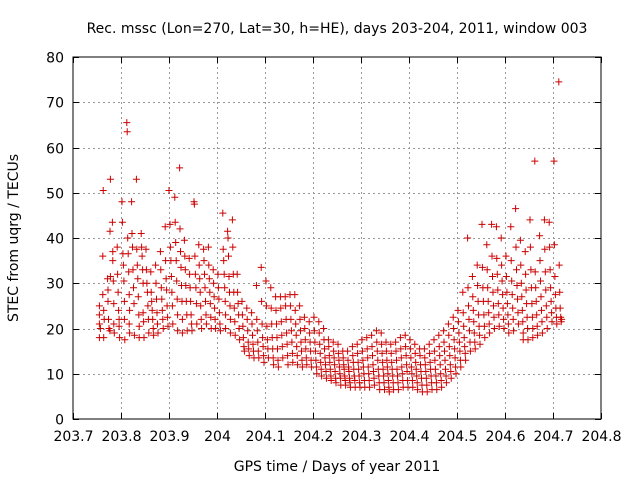 This screenshot has height=480, width=640. I want to click on x-tick-label: 204.8, so click(601, 437).